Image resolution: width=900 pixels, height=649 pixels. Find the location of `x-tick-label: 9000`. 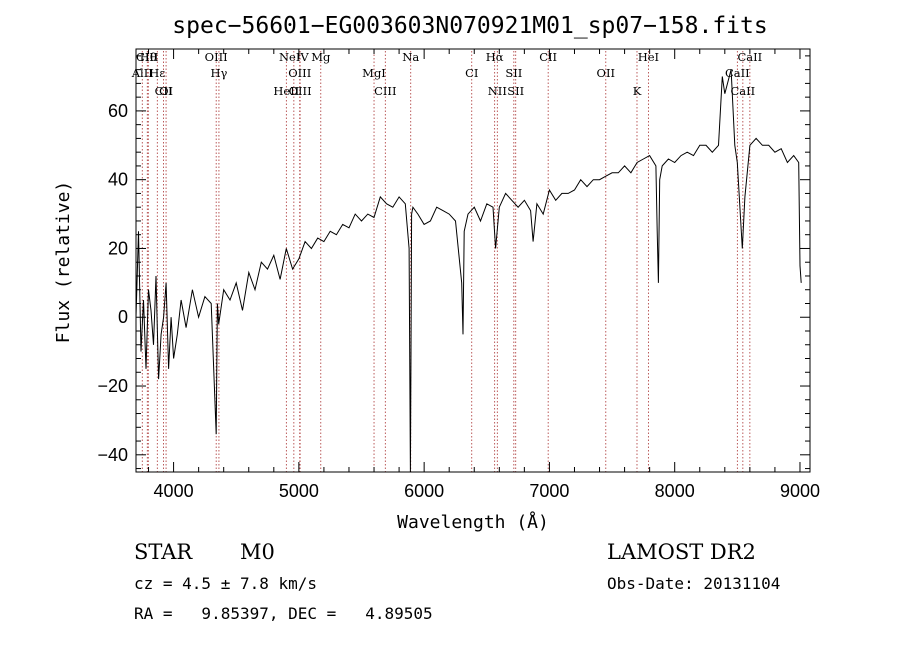

x-tick-label: 9000 is located at coordinates (800, 491).